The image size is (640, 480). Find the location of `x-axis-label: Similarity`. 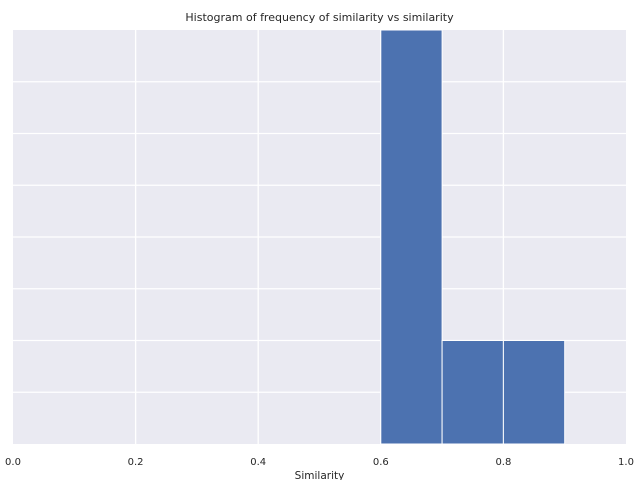

x-axis-label: Similarity is located at coordinates (320, 475).